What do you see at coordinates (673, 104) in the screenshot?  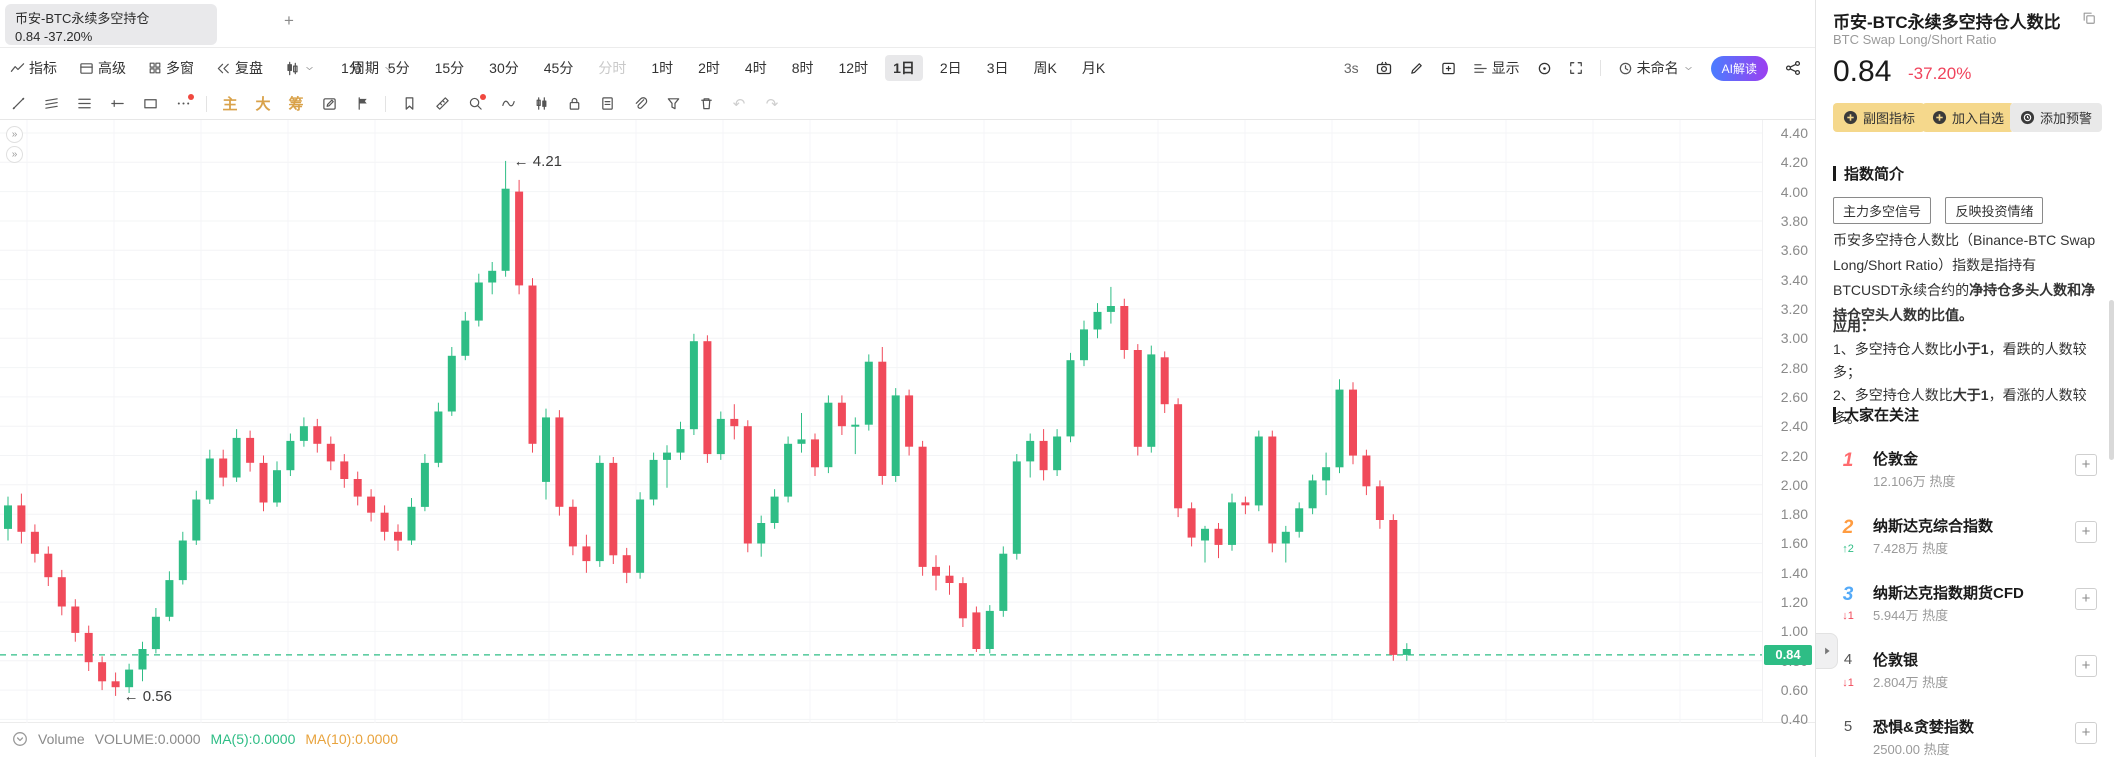 I see `filter-funnel-icon` at bounding box center [673, 104].